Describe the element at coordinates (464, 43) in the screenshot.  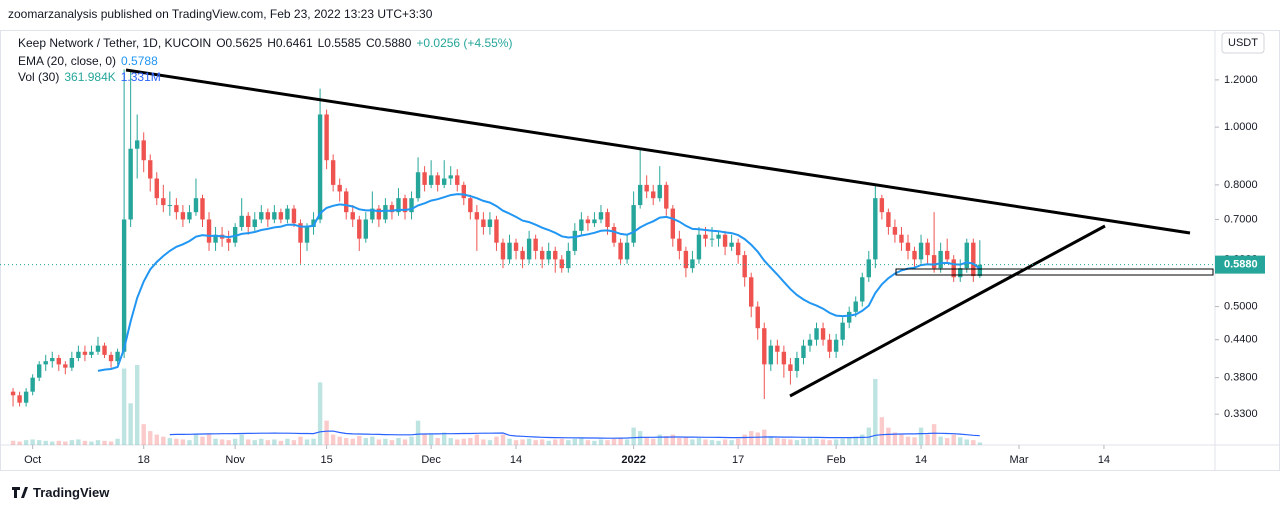
I see `change: +0.0256 (+4.55%)` at that location.